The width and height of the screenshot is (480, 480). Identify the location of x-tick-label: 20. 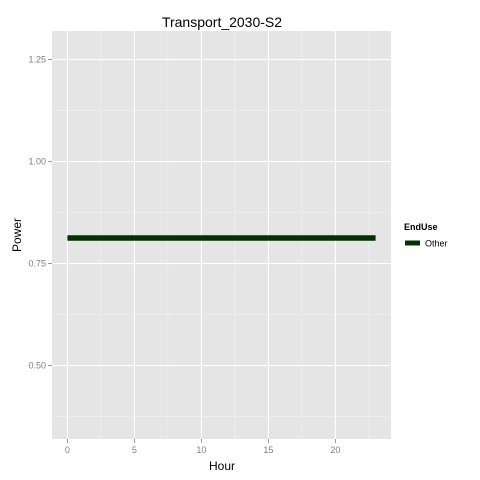
(335, 450).